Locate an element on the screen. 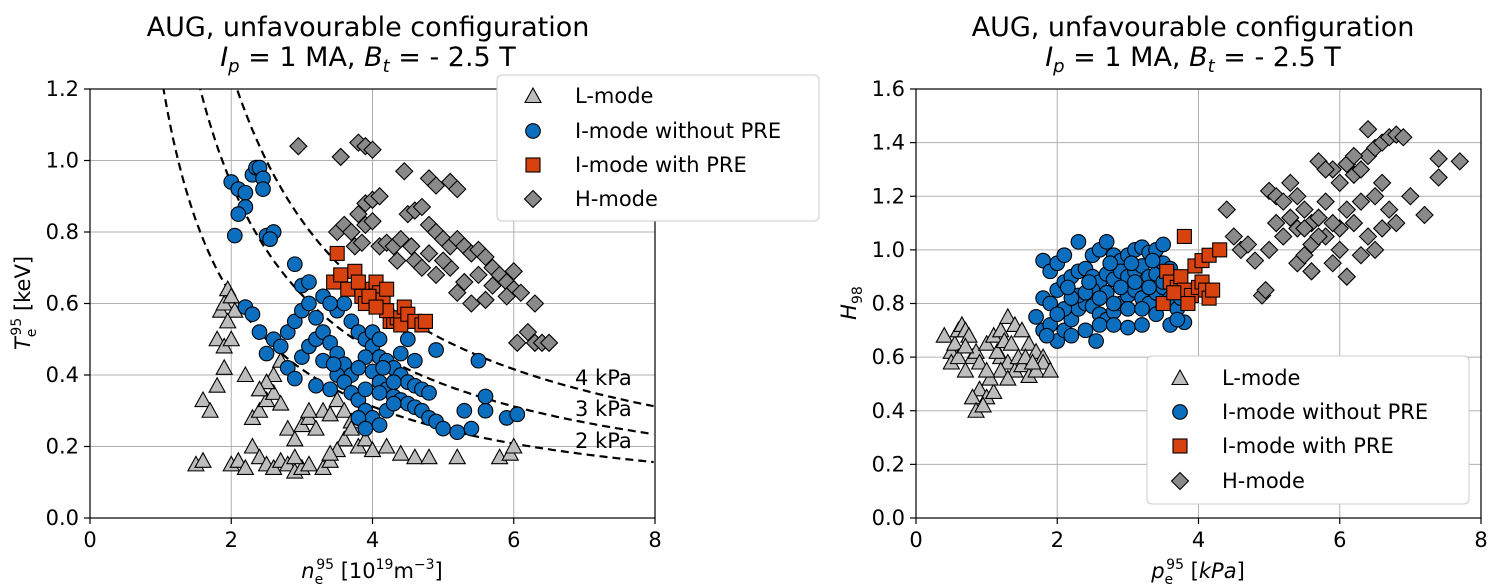 This screenshot has height=587, width=1499. x-tick-label: 4 is located at coordinates (1198, 540).